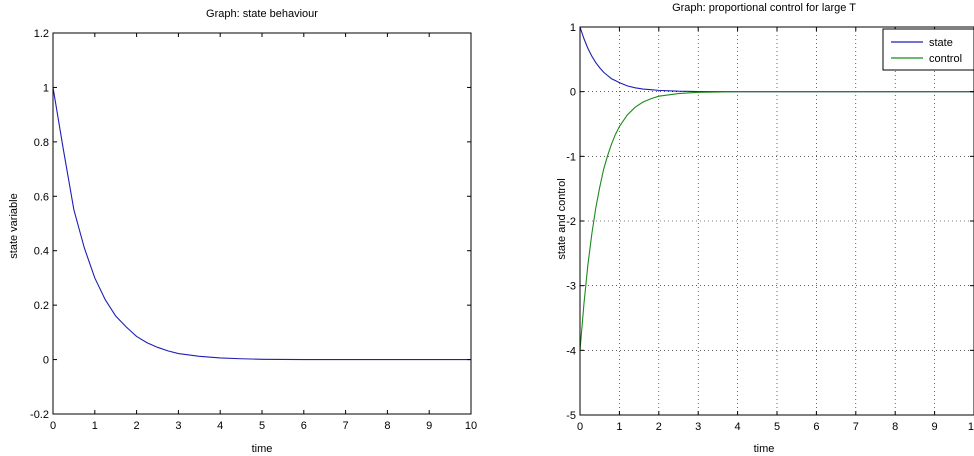  Describe the element at coordinates (571, 157) in the screenshot. I see `y-tick-label: -1` at that location.